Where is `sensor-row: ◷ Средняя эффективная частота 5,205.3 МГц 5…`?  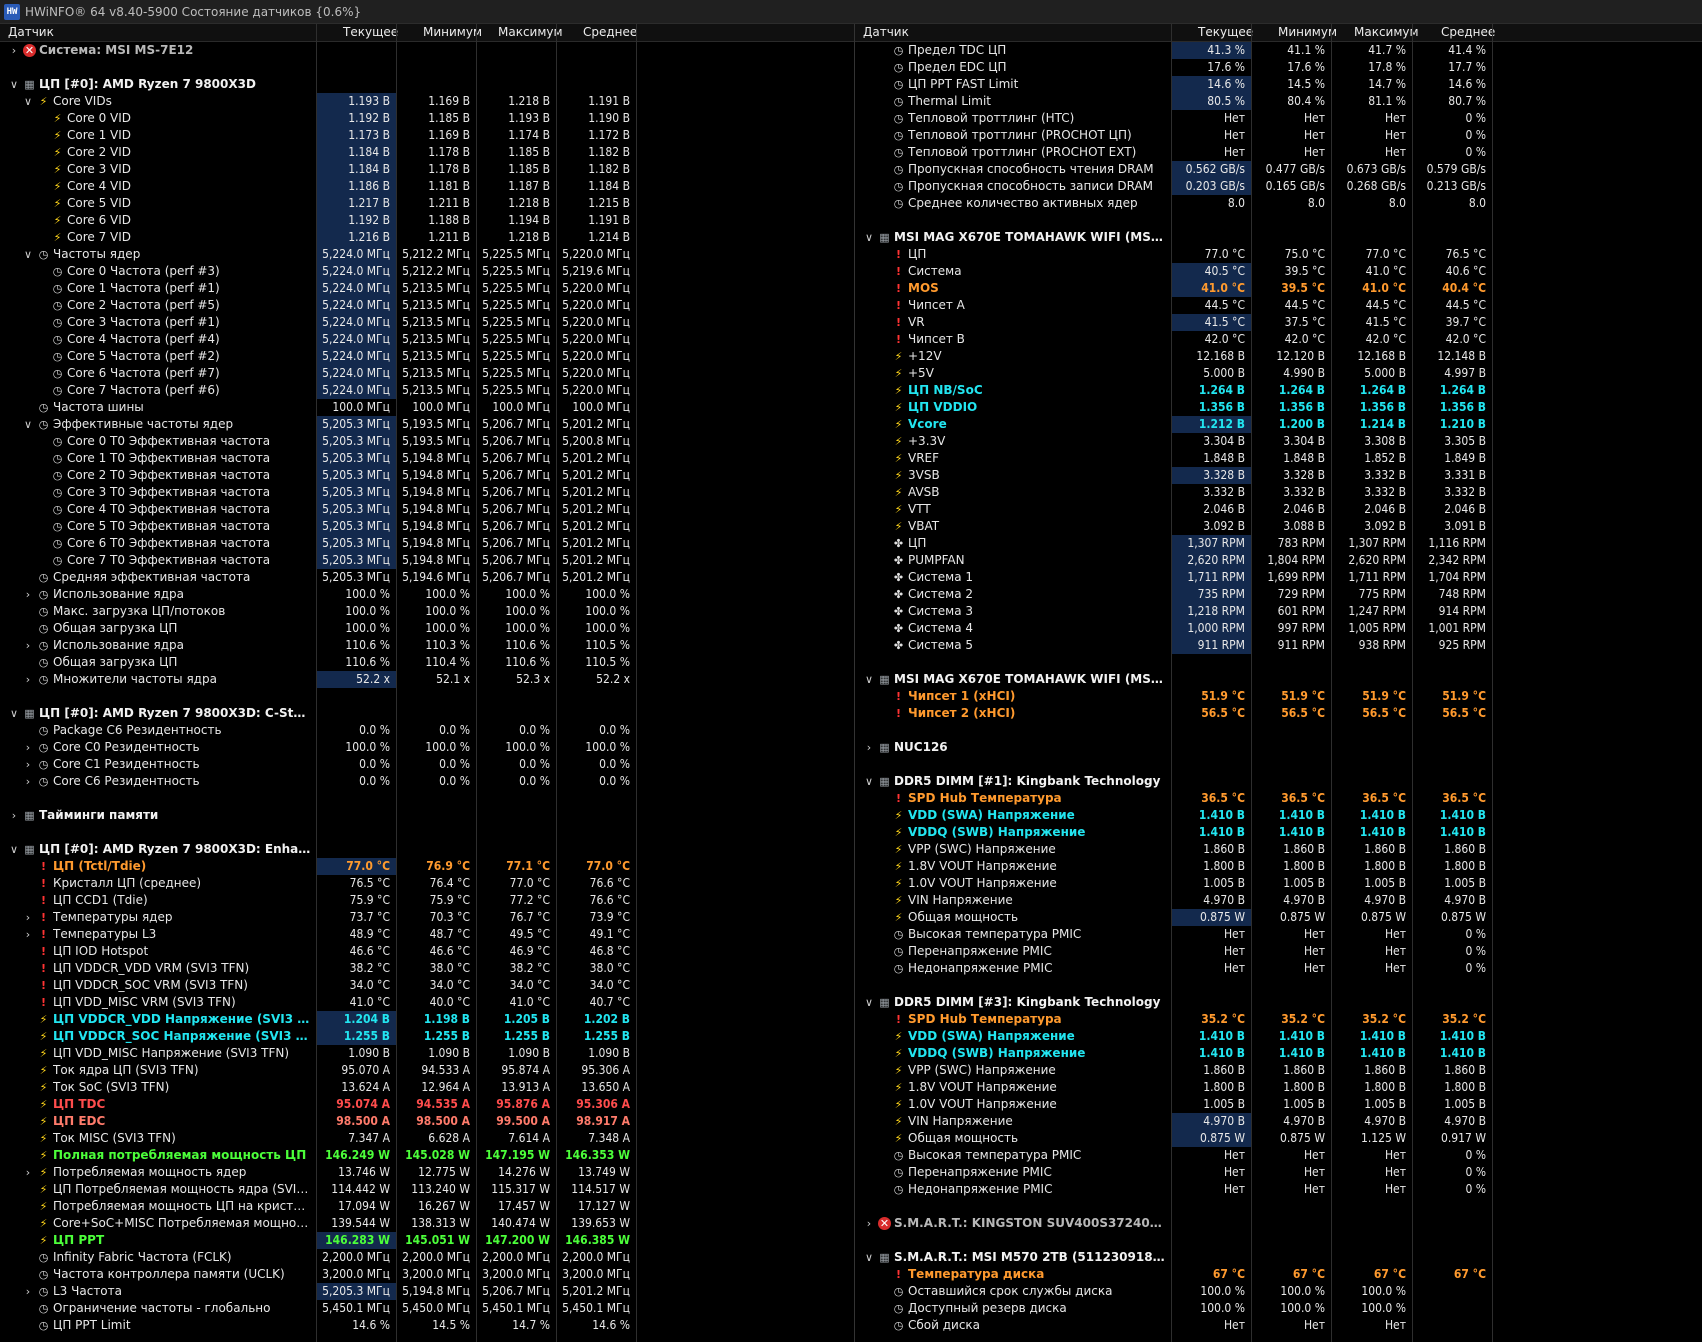
sensor-row: ◷ Средняя эффективная частота 5,205.3 МГц 5… is located at coordinates (427, 577).